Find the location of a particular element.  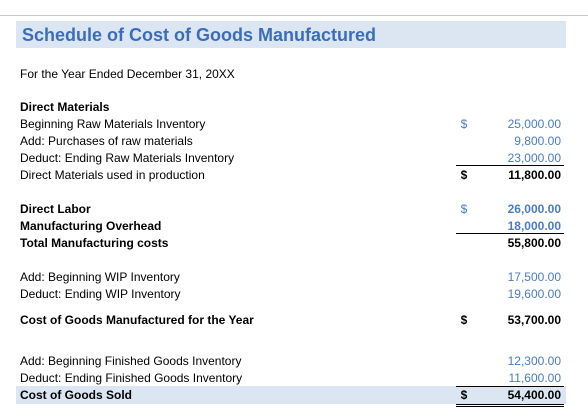

top-divider is located at coordinates (294, 15).